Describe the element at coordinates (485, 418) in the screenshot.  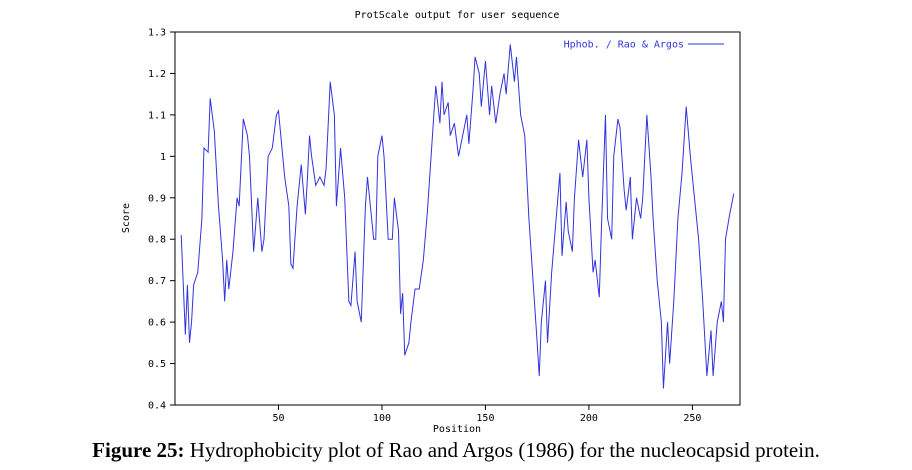
I see `x-tick-label: 150` at that location.